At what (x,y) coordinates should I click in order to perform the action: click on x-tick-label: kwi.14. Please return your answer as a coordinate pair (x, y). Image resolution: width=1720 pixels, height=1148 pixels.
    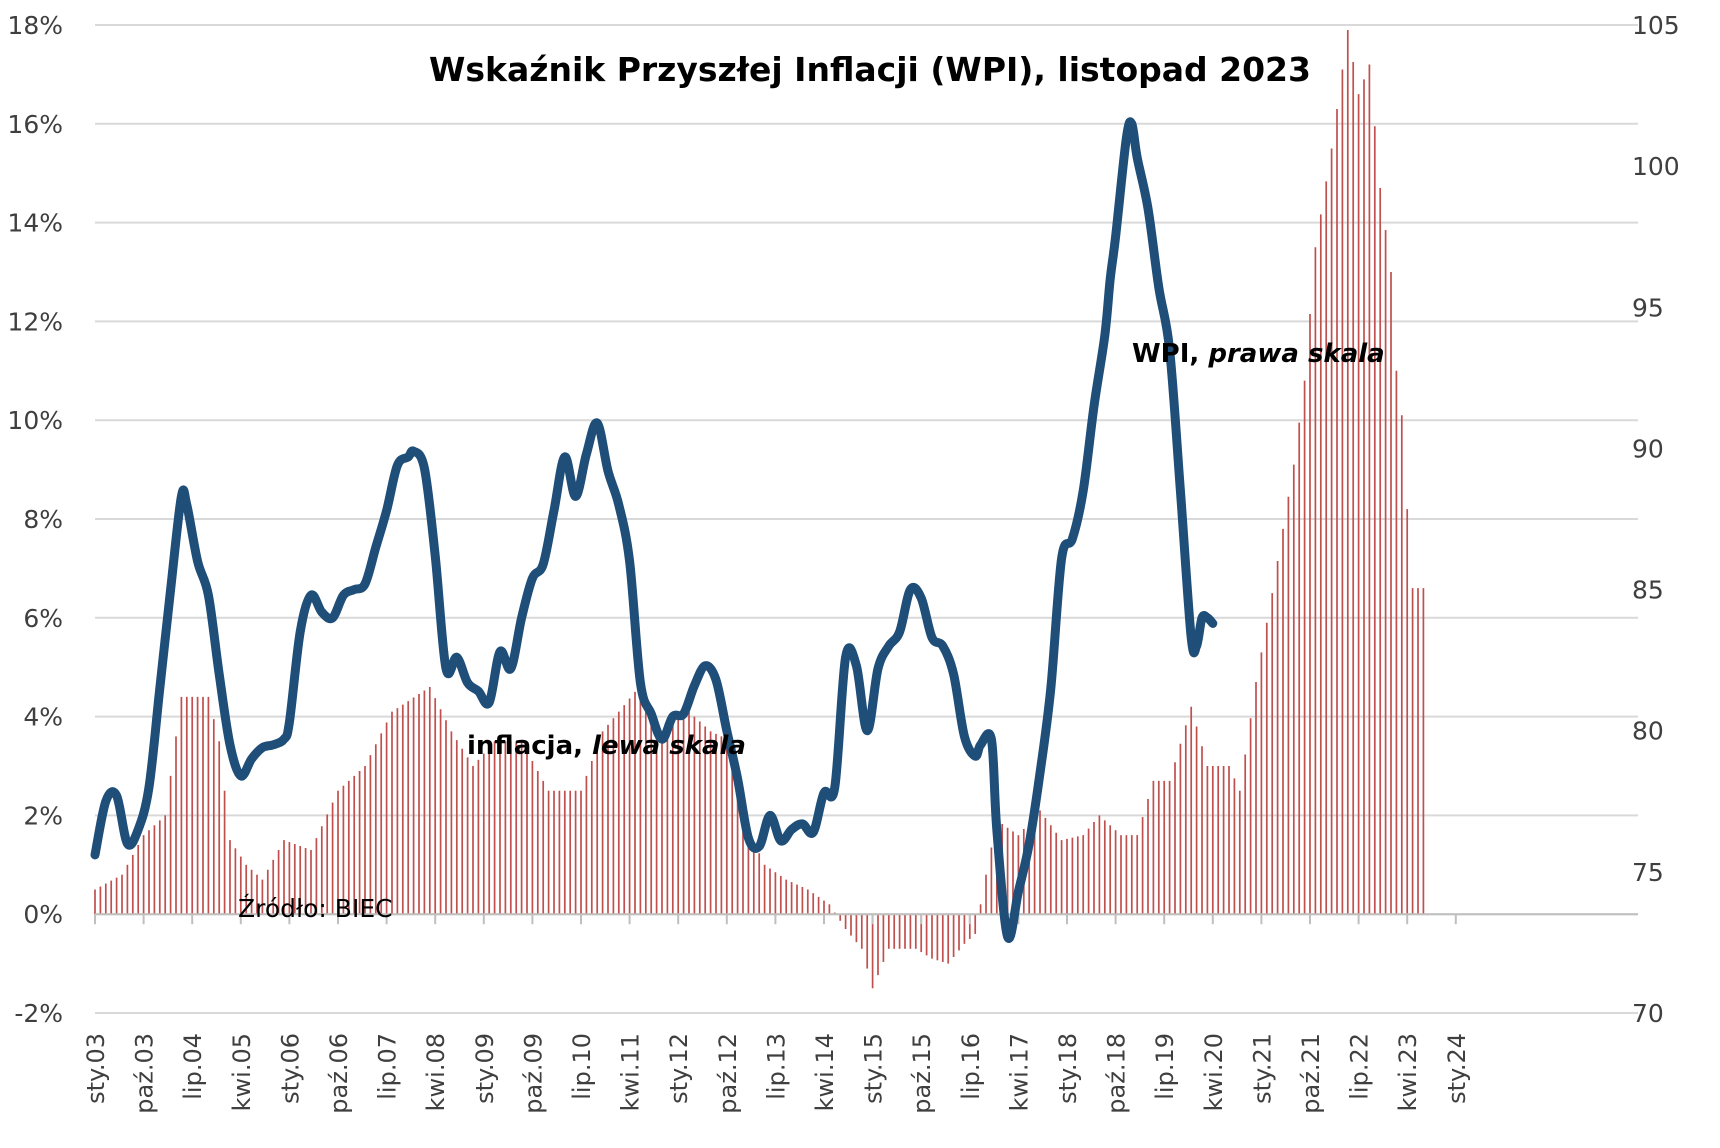
    Looking at the image, I should click on (825, 1072).